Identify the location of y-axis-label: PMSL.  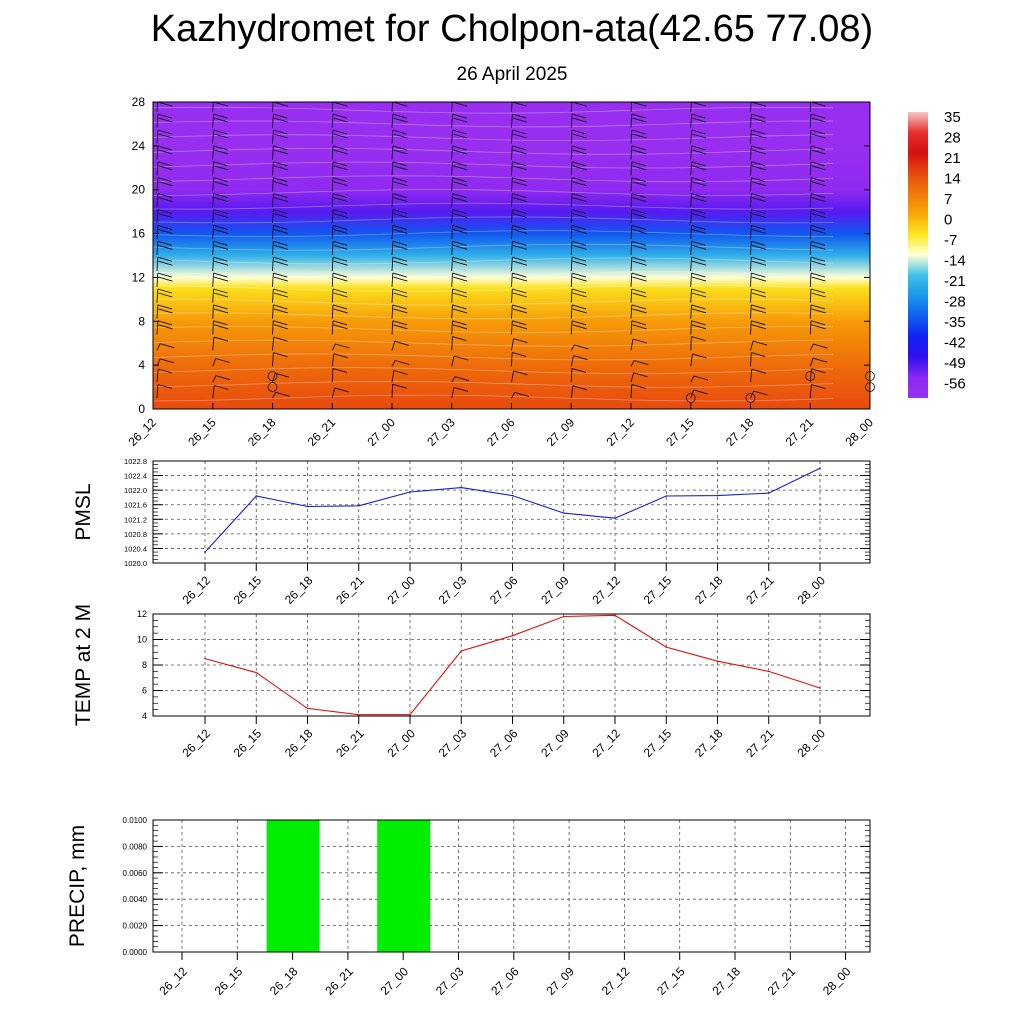
(83, 511).